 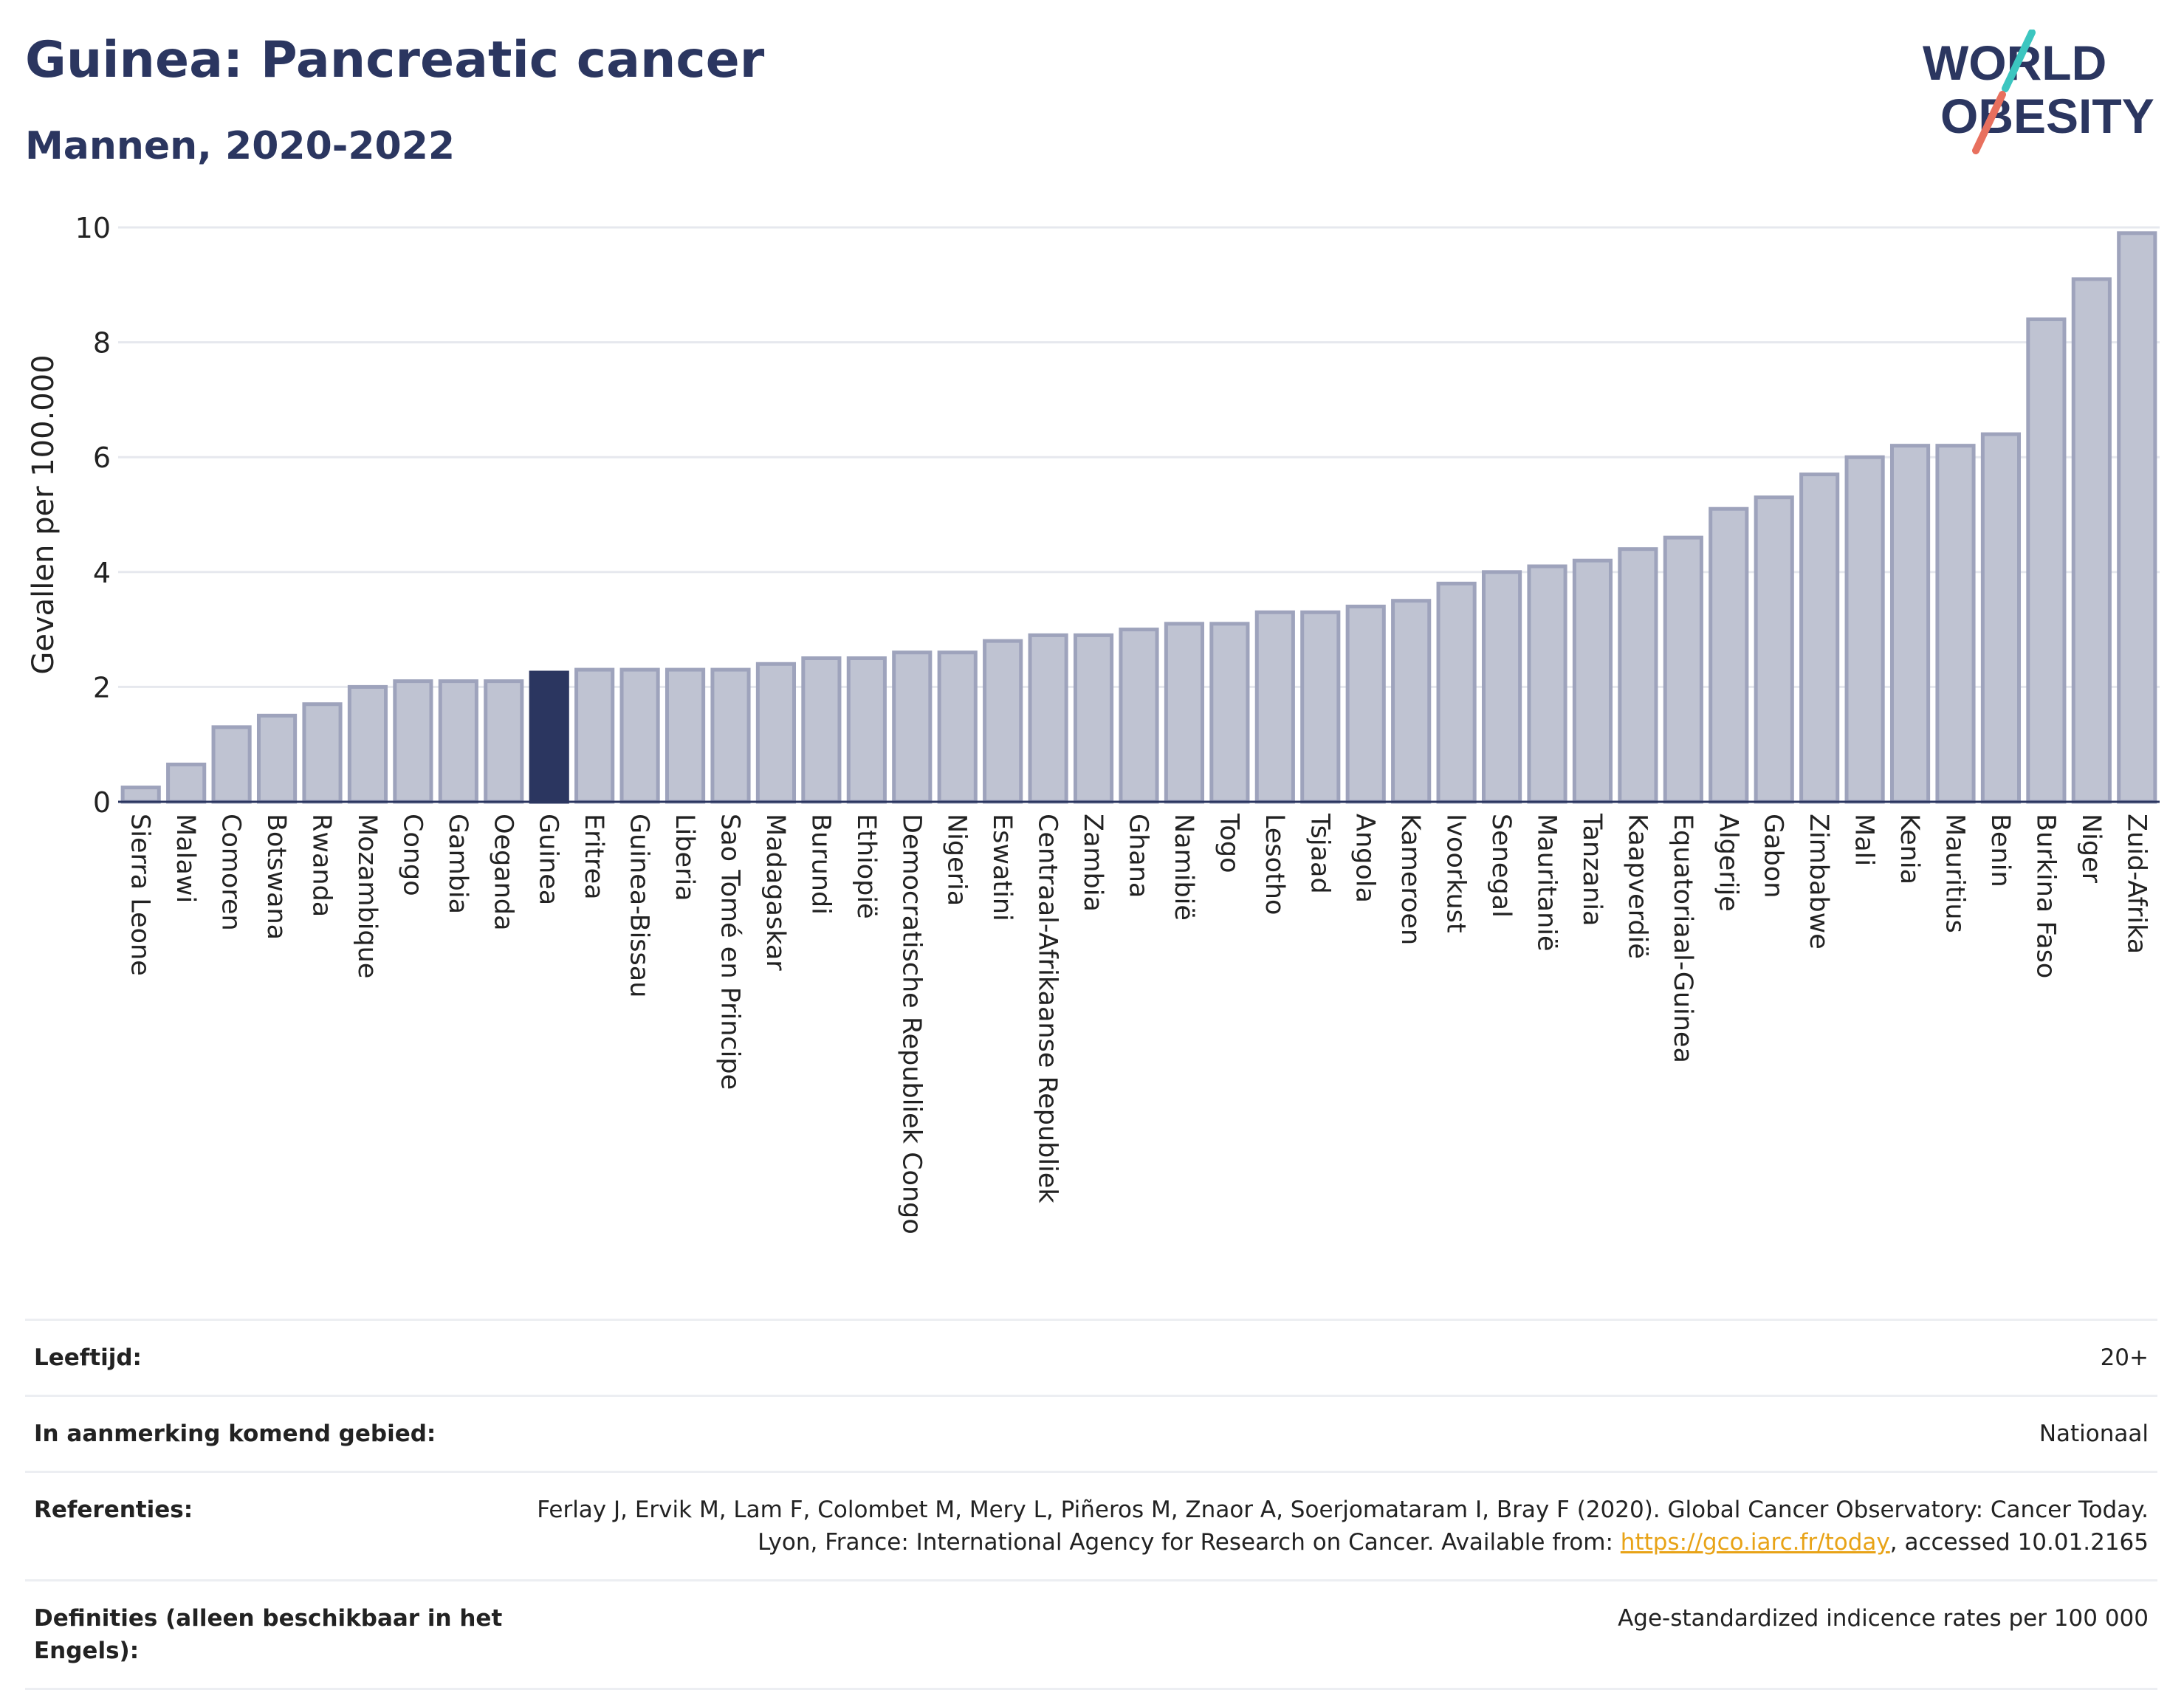 What do you see at coordinates (1365, 858) in the screenshot?
I see `x-tick-label: Angola` at bounding box center [1365, 858].